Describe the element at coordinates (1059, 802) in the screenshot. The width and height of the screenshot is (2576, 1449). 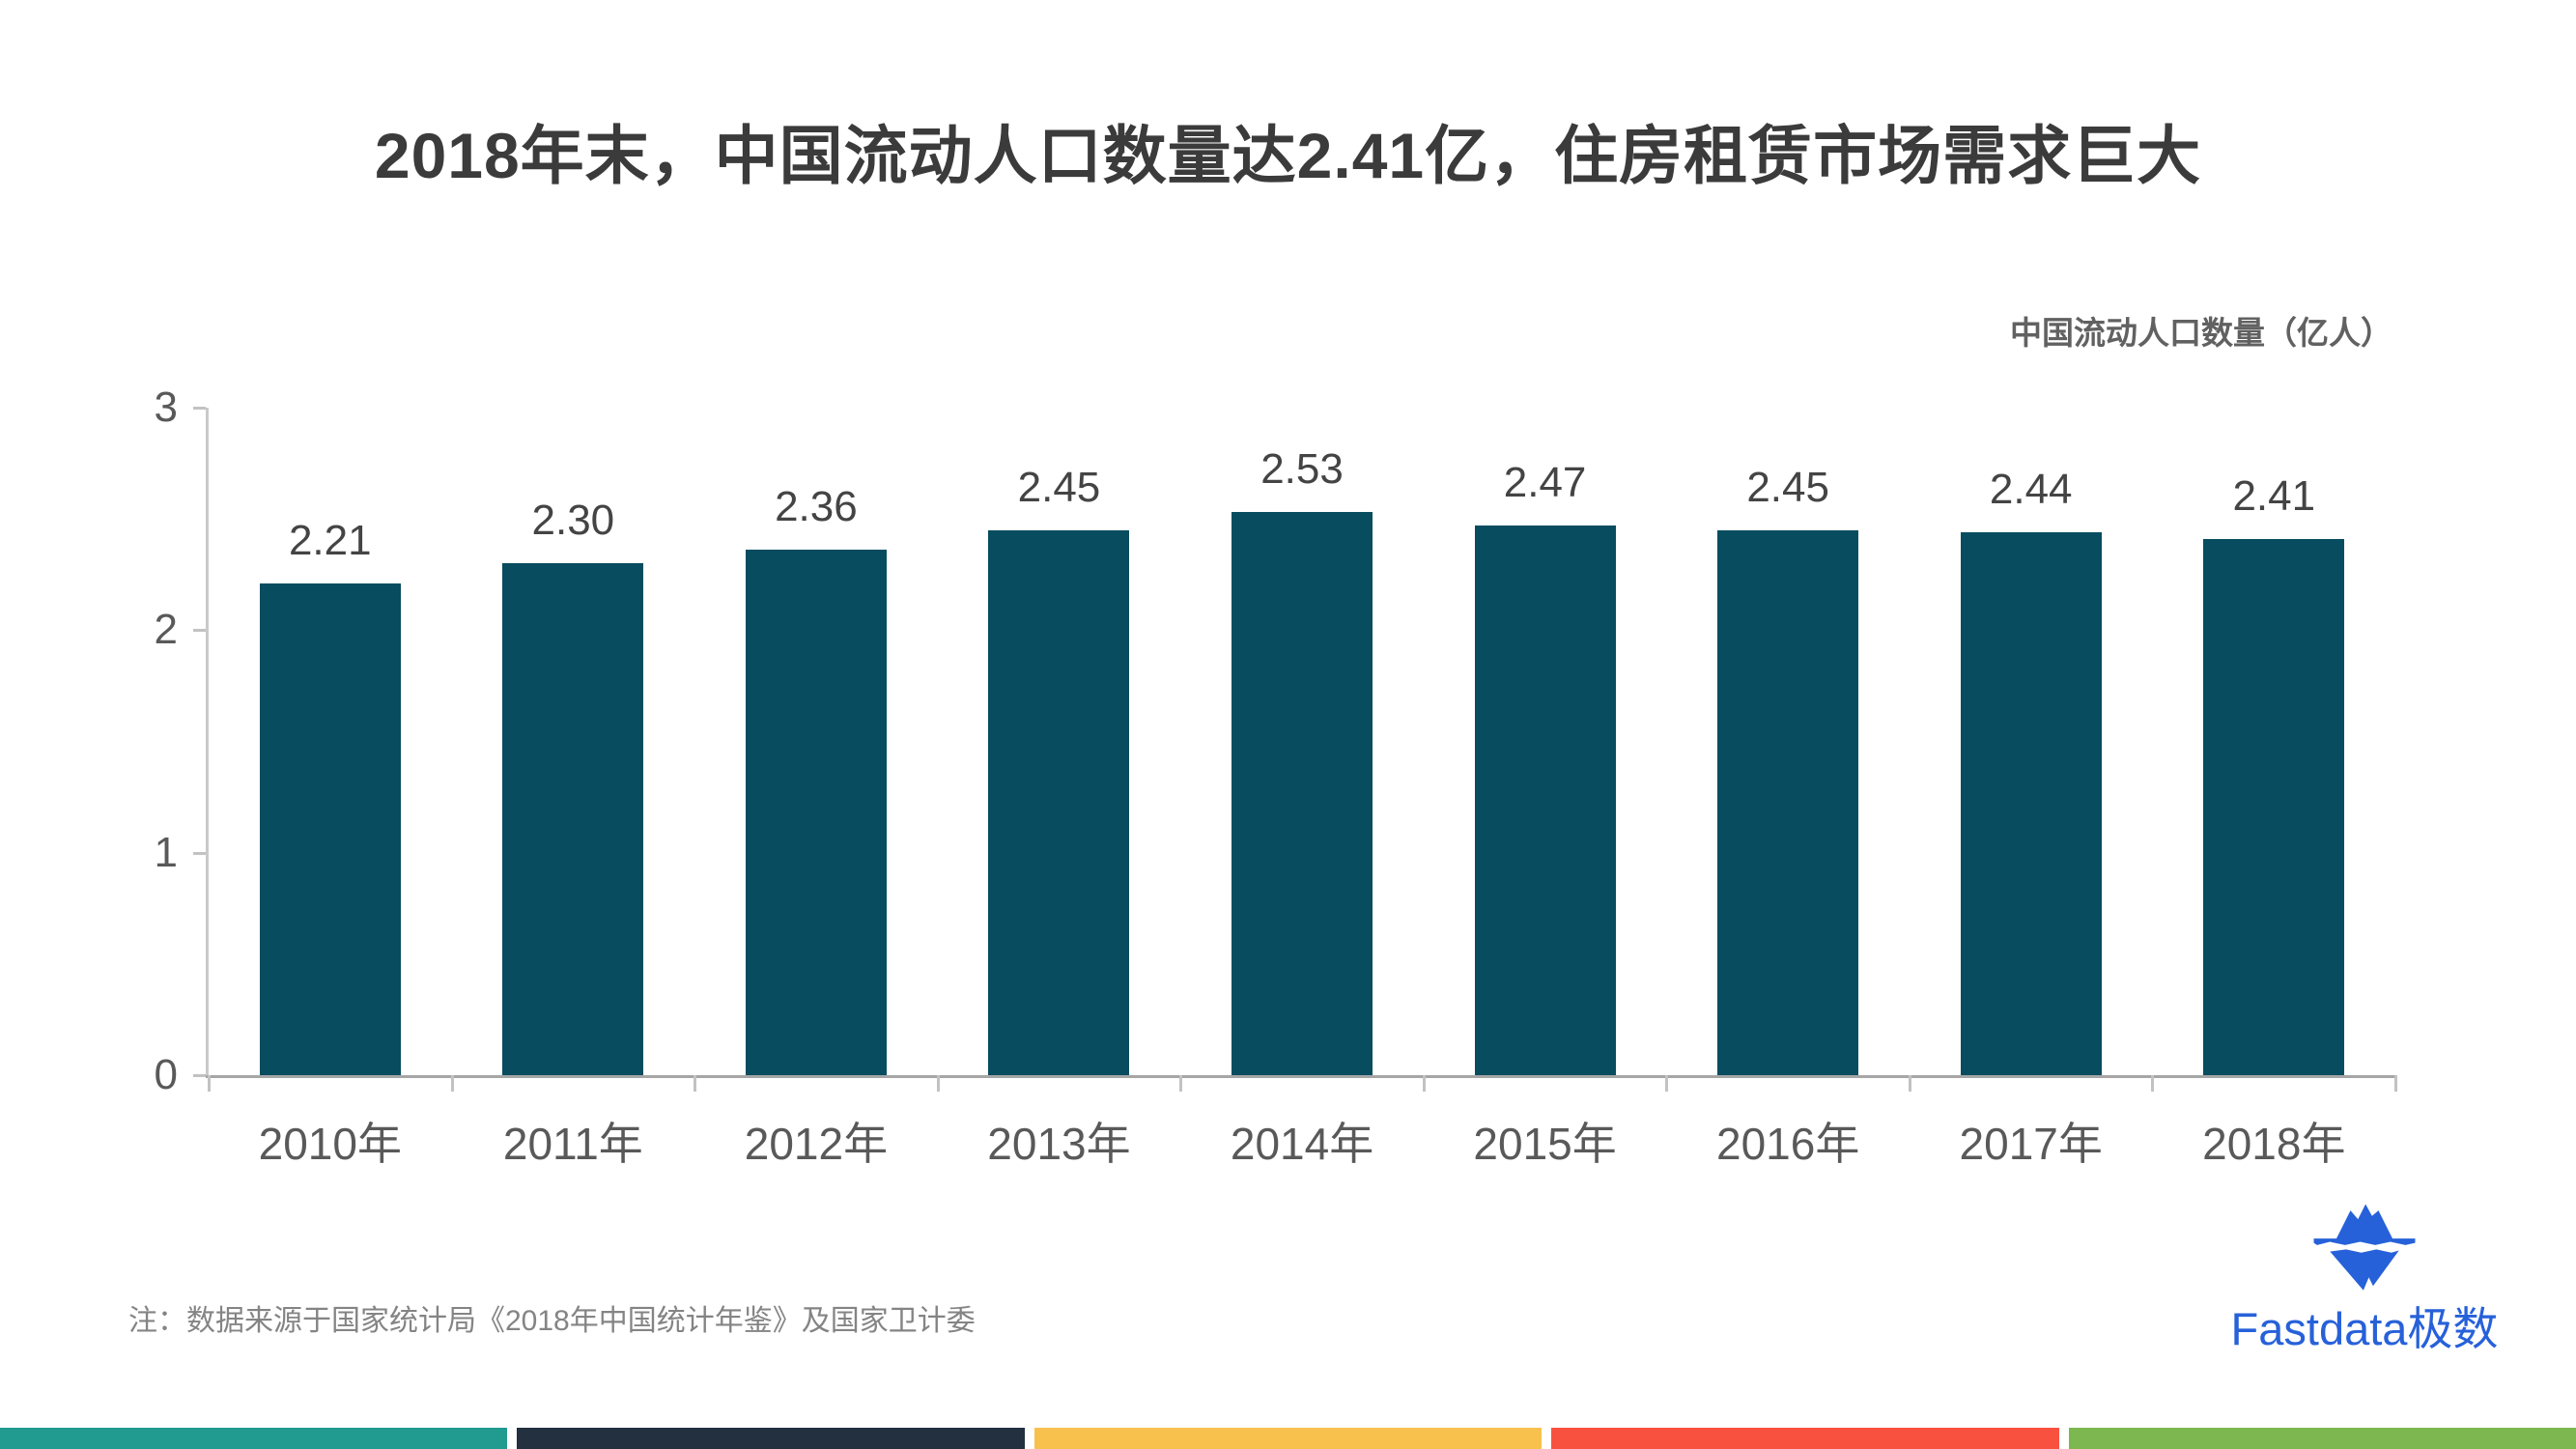
I see `bar-2013年` at that location.